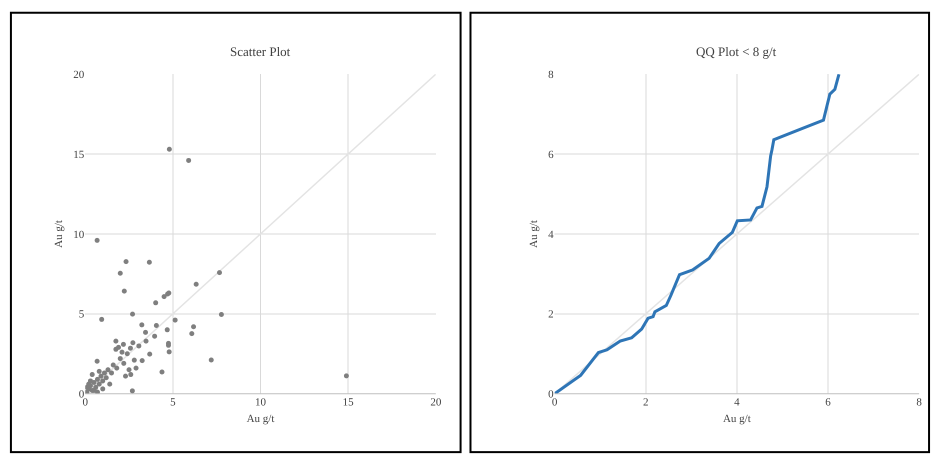 The height and width of the screenshot is (466, 940). Describe the element at coordinates (646, 402) in the screenshot. I see `x-tick-label: 2` at that location.